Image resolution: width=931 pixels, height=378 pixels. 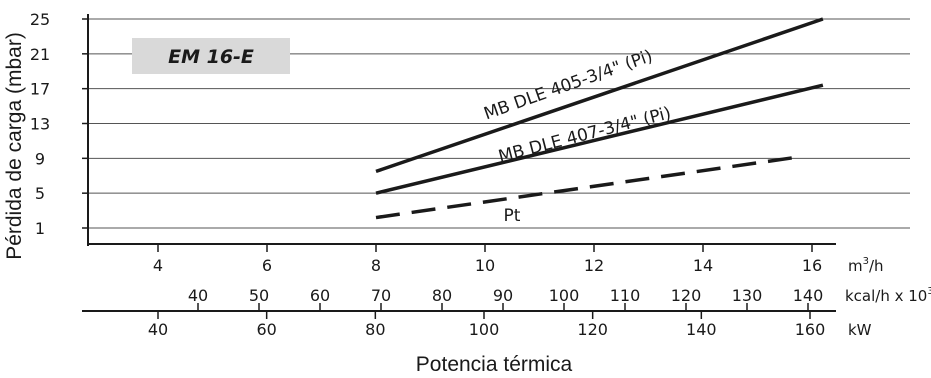 I want to click on y-axis-title: Pérdida de carga (mbar), so click(x=14, y=146).